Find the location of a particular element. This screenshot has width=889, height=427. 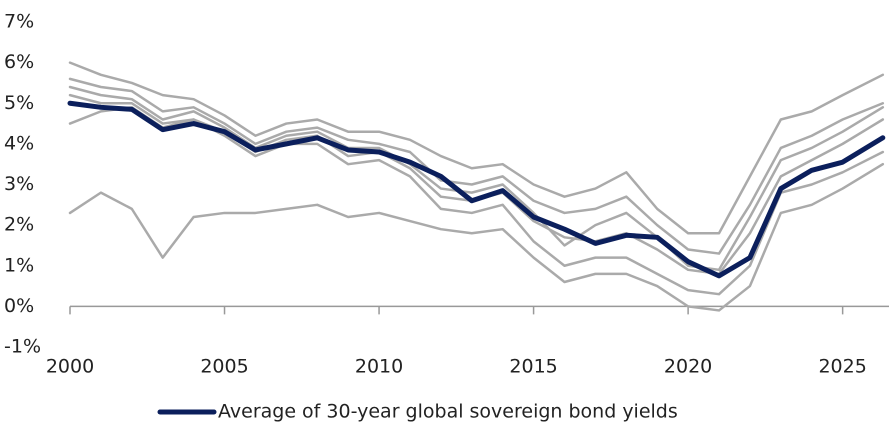

x-tick-label: 2015 is located at coordinates (533, 367).